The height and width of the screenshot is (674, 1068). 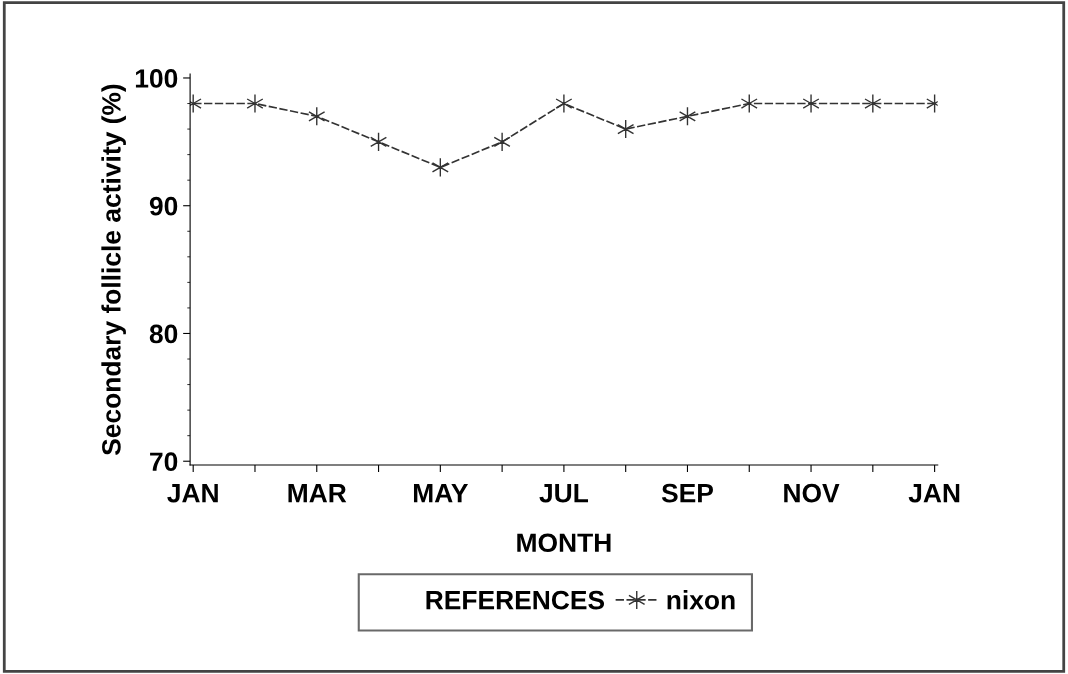 I want to click on x-tick-label: MAR, so click(x=317, y=493).